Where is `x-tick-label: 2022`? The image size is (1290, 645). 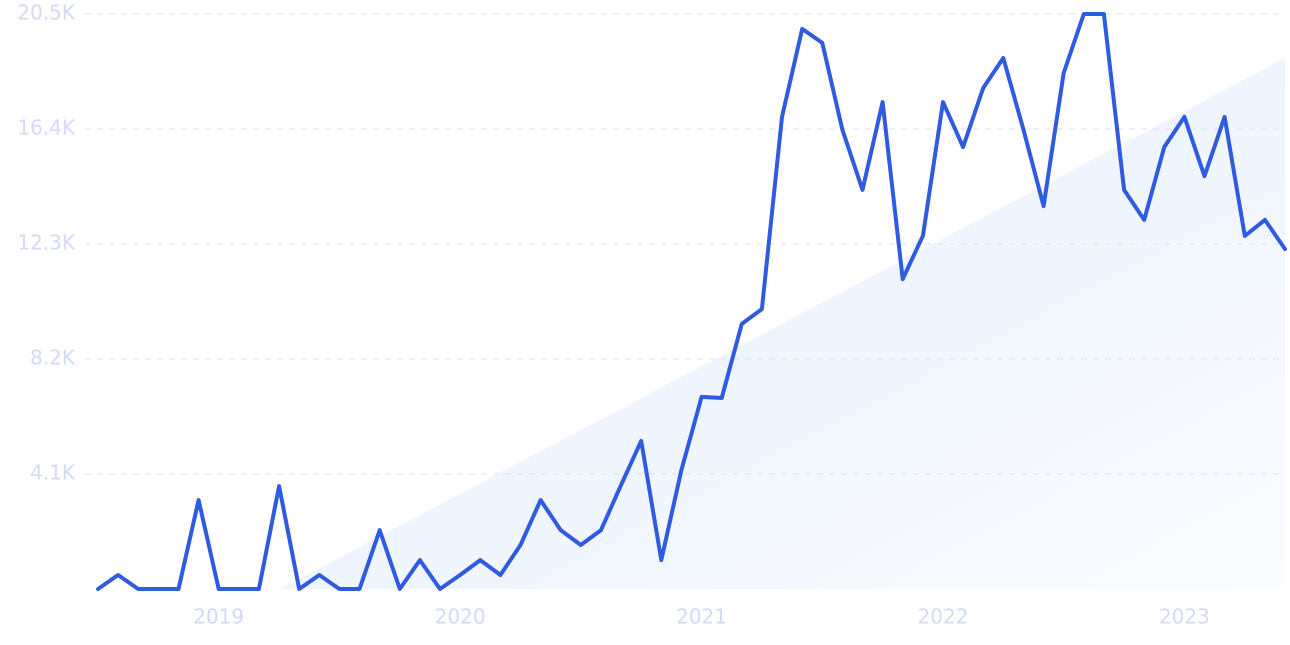 x-tick-label: 2022 is located at coordinates (943, 617).